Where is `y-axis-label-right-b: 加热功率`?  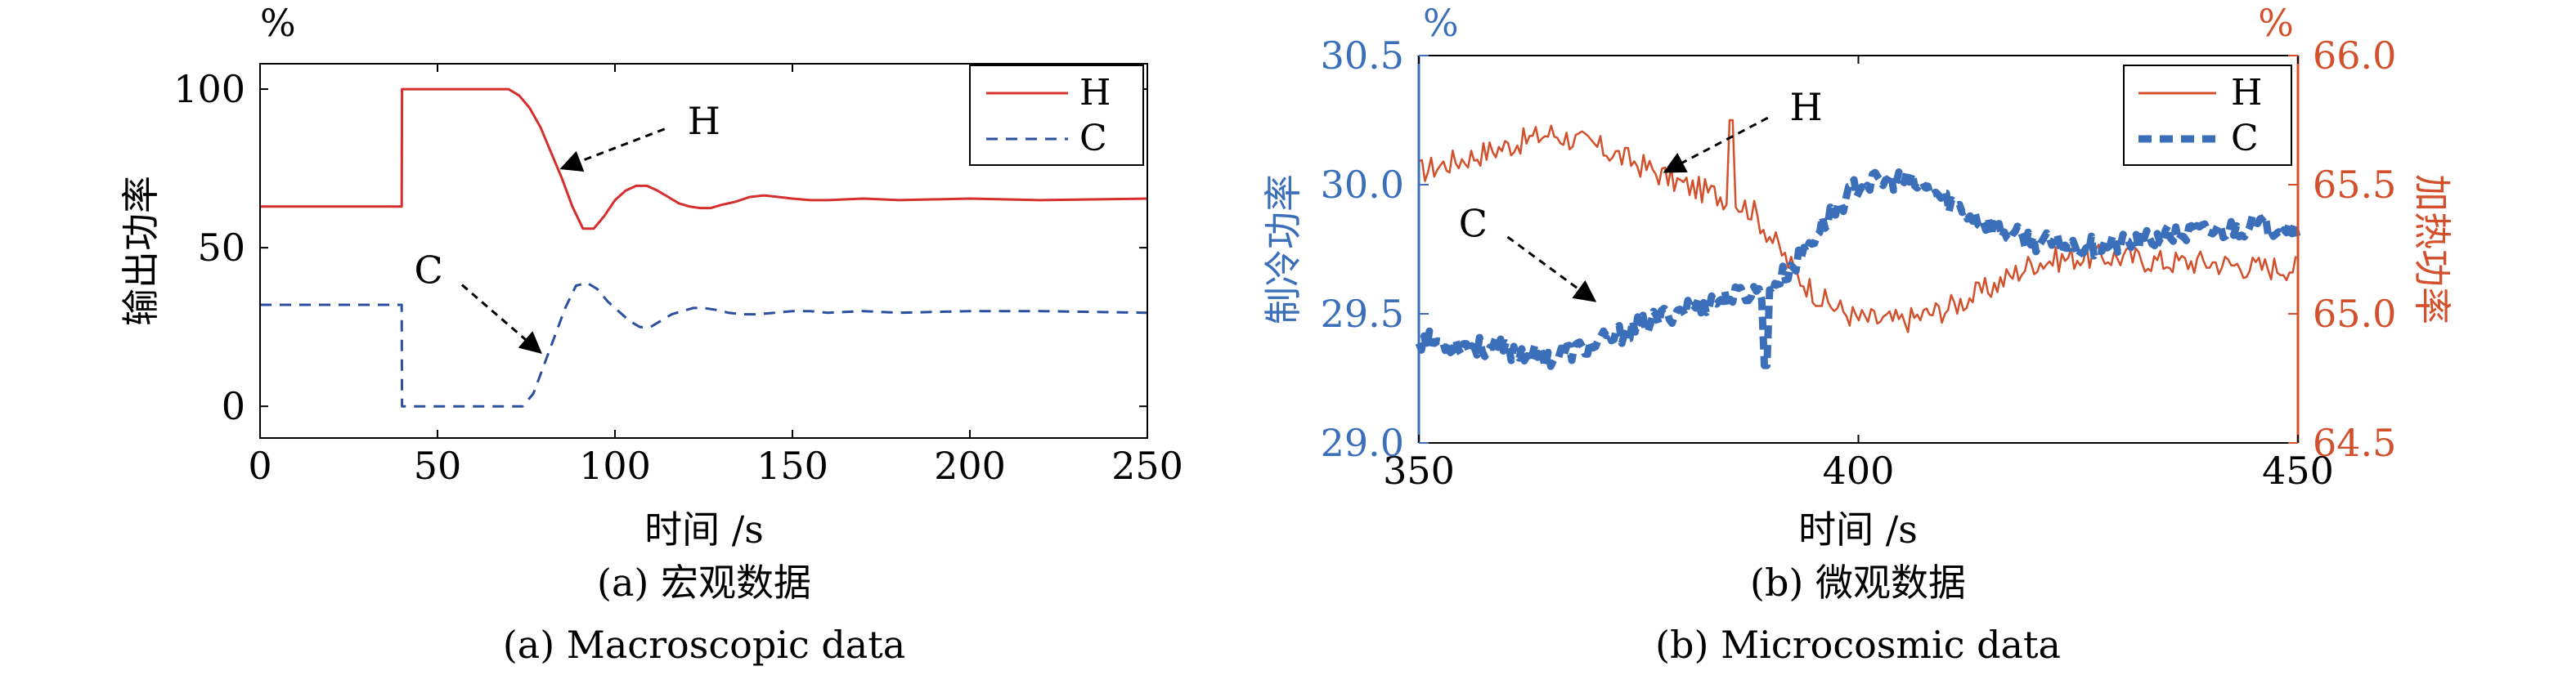 y-axis-label-right-b: 加热功率 is located at coordinates (2432, 249).